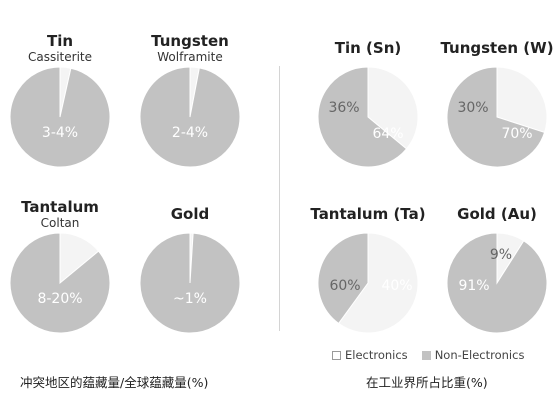 This screenshot has height=420, width=560. I want to click on pie-2-title: Tungsten, so click(190, 41).